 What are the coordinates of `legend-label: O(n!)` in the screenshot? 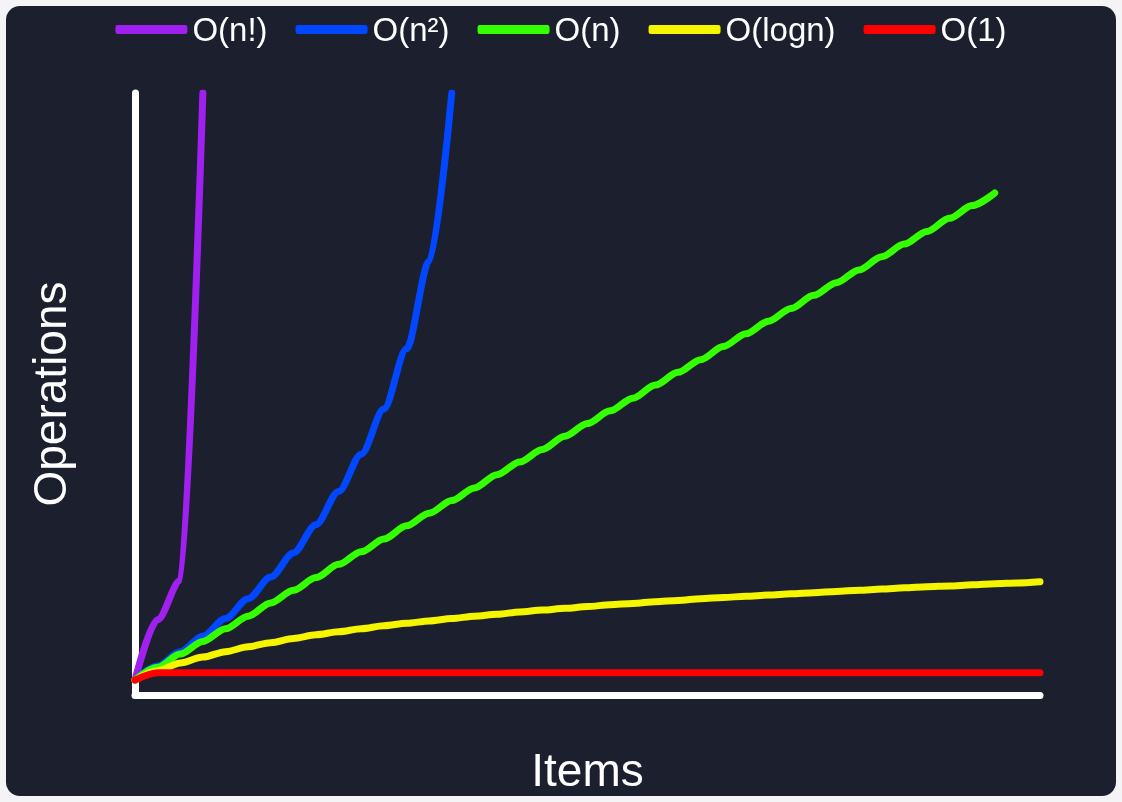 It's located at (230, 29).